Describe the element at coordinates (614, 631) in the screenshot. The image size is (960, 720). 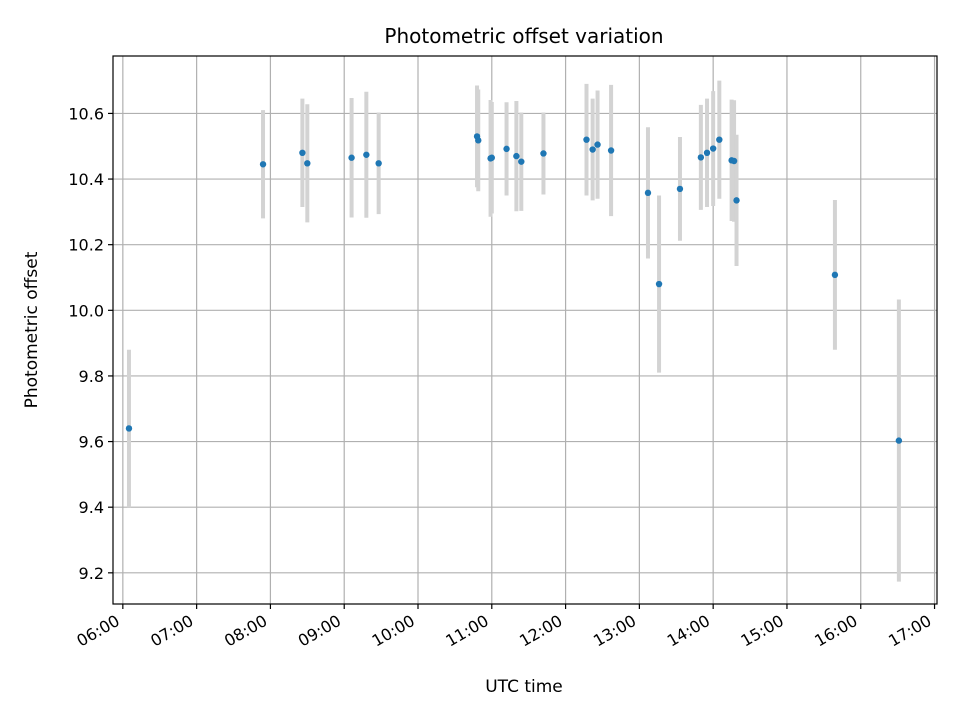
I see `x-tick-label: 13:00` at that location.